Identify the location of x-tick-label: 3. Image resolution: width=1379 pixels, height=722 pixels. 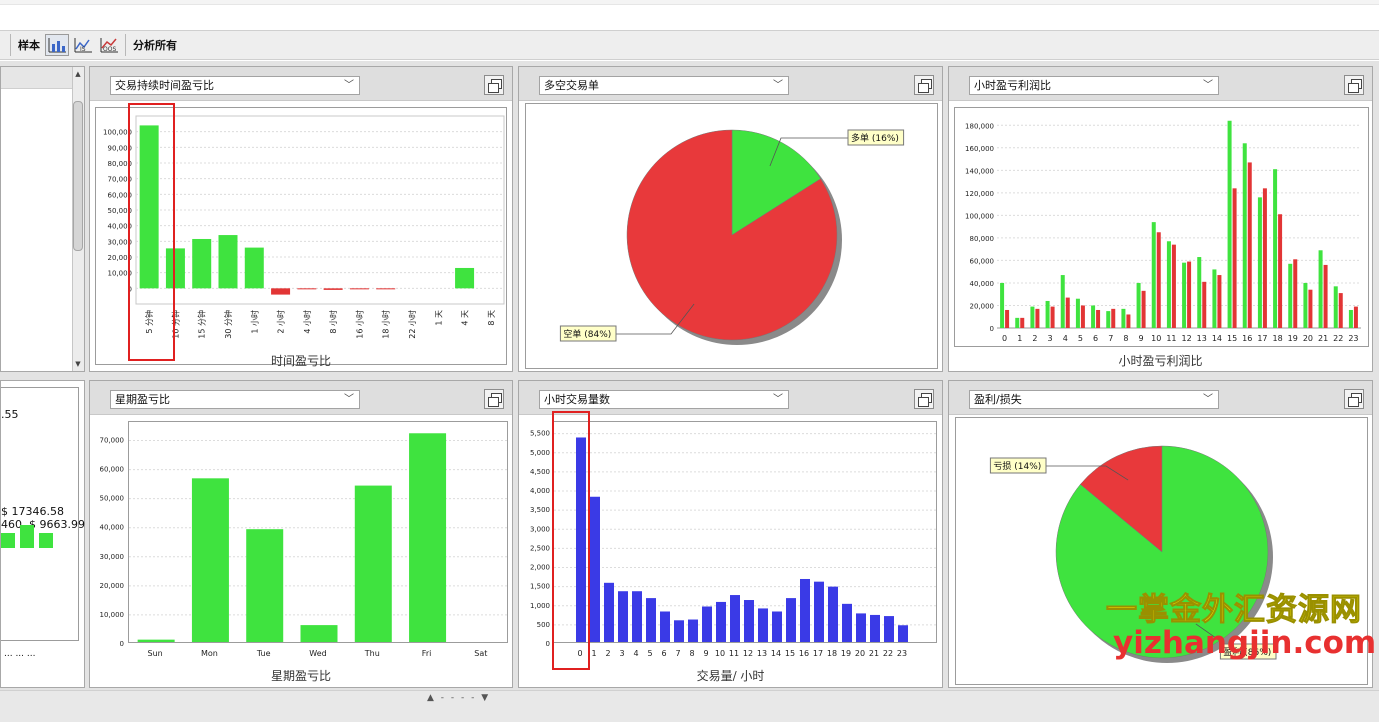
(1050, 338).